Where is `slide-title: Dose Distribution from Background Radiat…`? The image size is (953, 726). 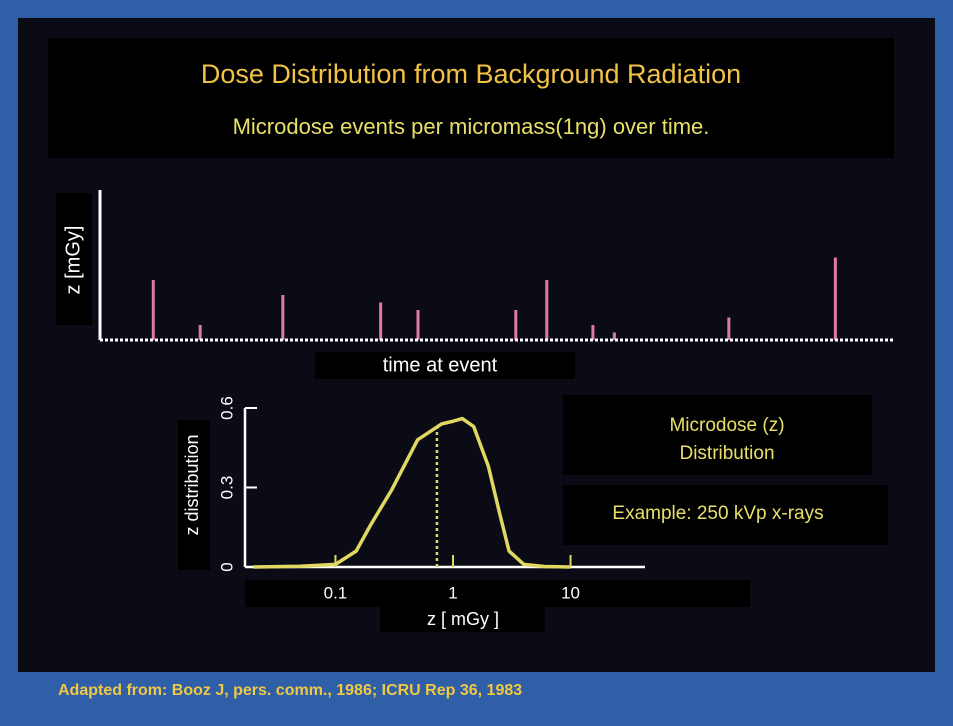
slide-title: Dose Distribution from Background Radiat… is located at coordinates (471, 74).